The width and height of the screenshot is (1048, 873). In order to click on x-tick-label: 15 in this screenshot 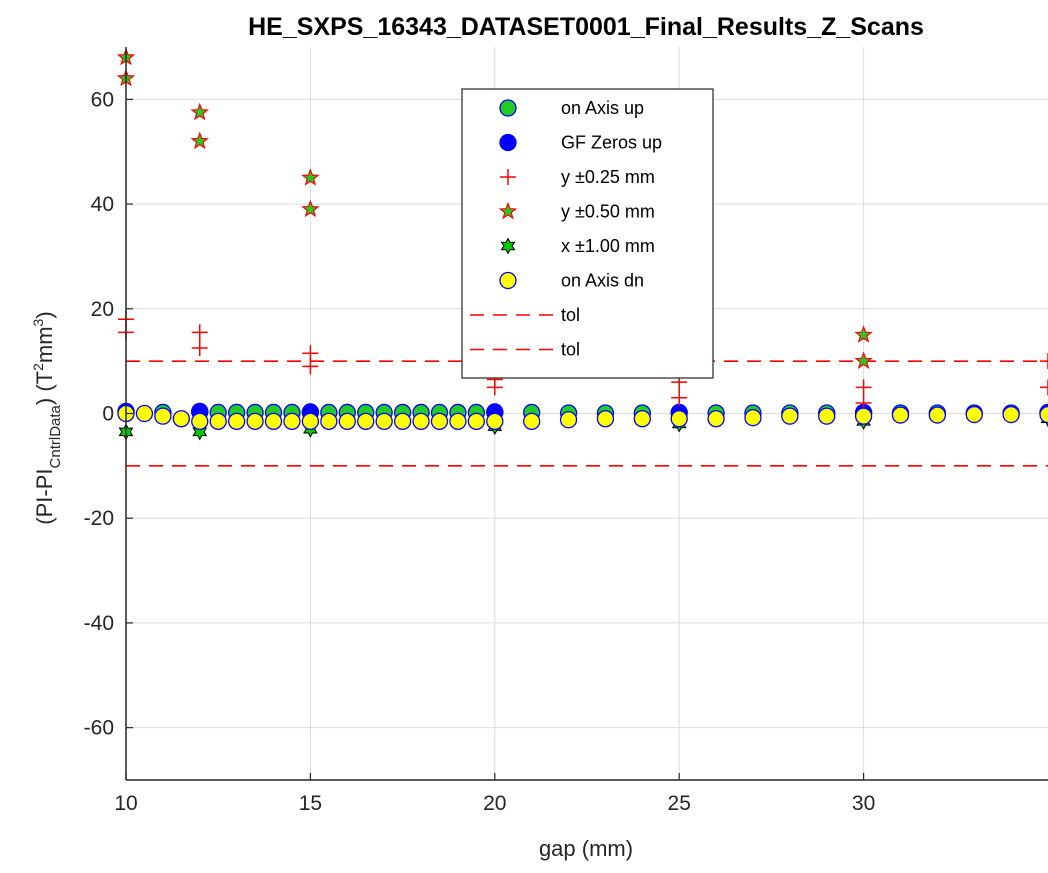, I will do `click(310, 803)`.